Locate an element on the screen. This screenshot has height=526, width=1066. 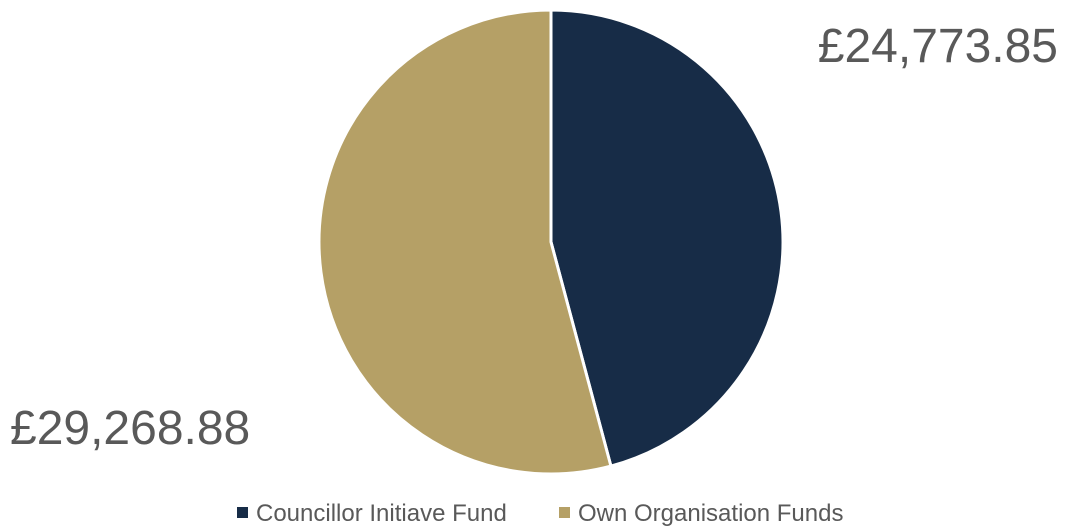
legend-label-own-organisation-funds: Own Organisation Funds is located at coordinates (710, 513).